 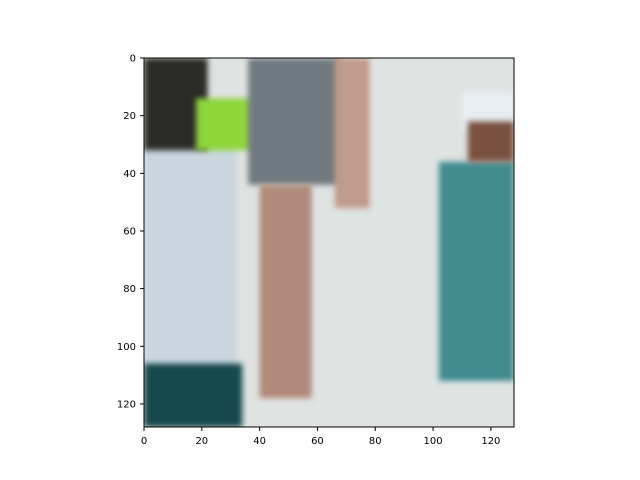 What do you see at coordinates (433, 441) in the screenshot?
I see `x-tick-label: 100` at bounding box center [433, 441].